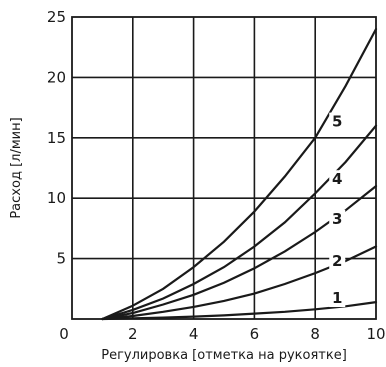 The width and height of the screenshot is (386, 367). What do you see at coordinates (61, 259) in the screenshot?
I see `y-tick-label: 5` at bounding box center [61, 259].